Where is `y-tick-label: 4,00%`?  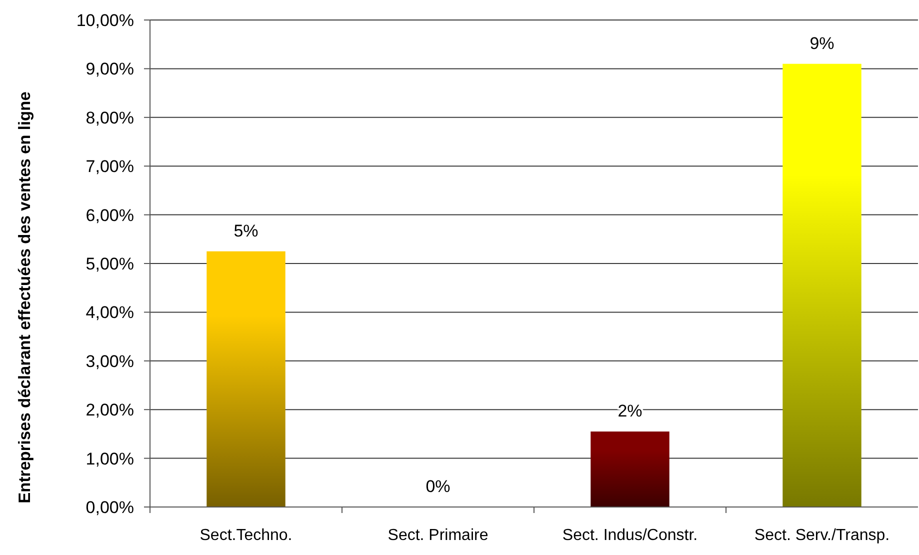
y-tick-label: 4,00% is located at coordinates (110, 312).